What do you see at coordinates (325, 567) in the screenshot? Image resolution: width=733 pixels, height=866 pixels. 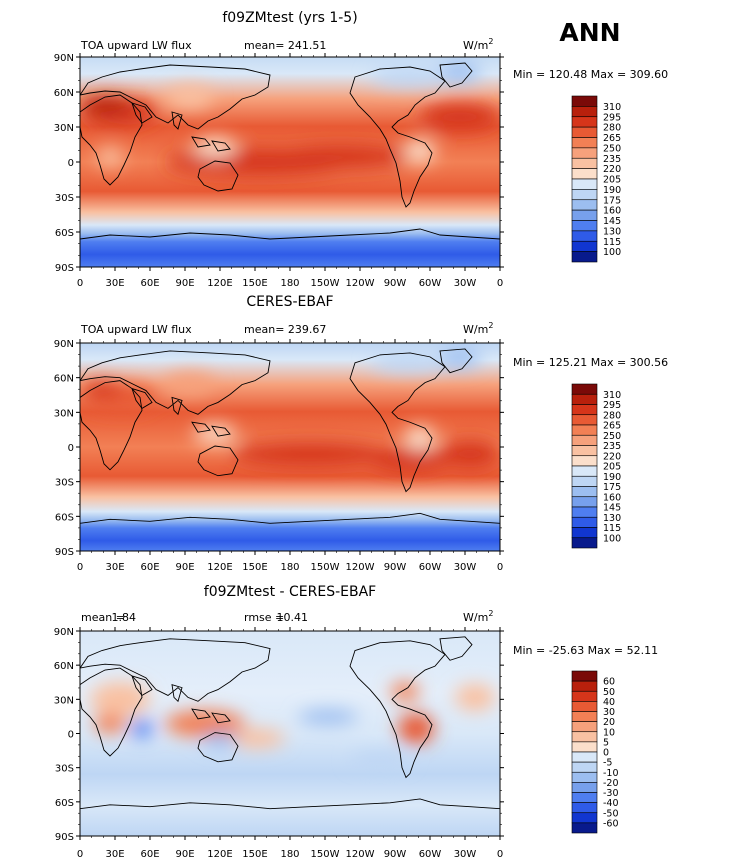 I see `lon-tick-label: 150W` at bounding box center [325, 567].